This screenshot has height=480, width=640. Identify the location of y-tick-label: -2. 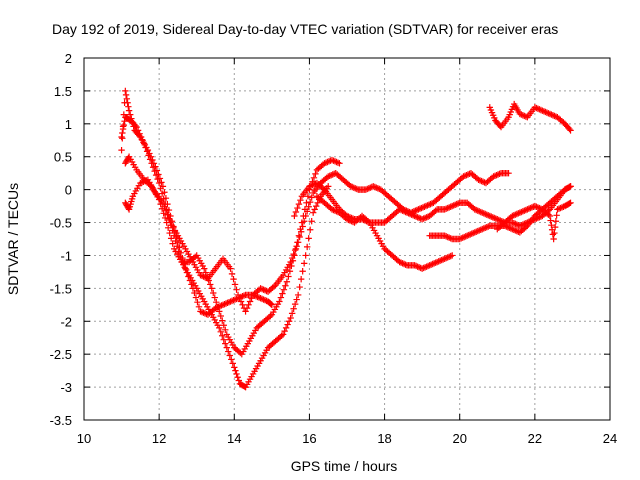
(66, 321).